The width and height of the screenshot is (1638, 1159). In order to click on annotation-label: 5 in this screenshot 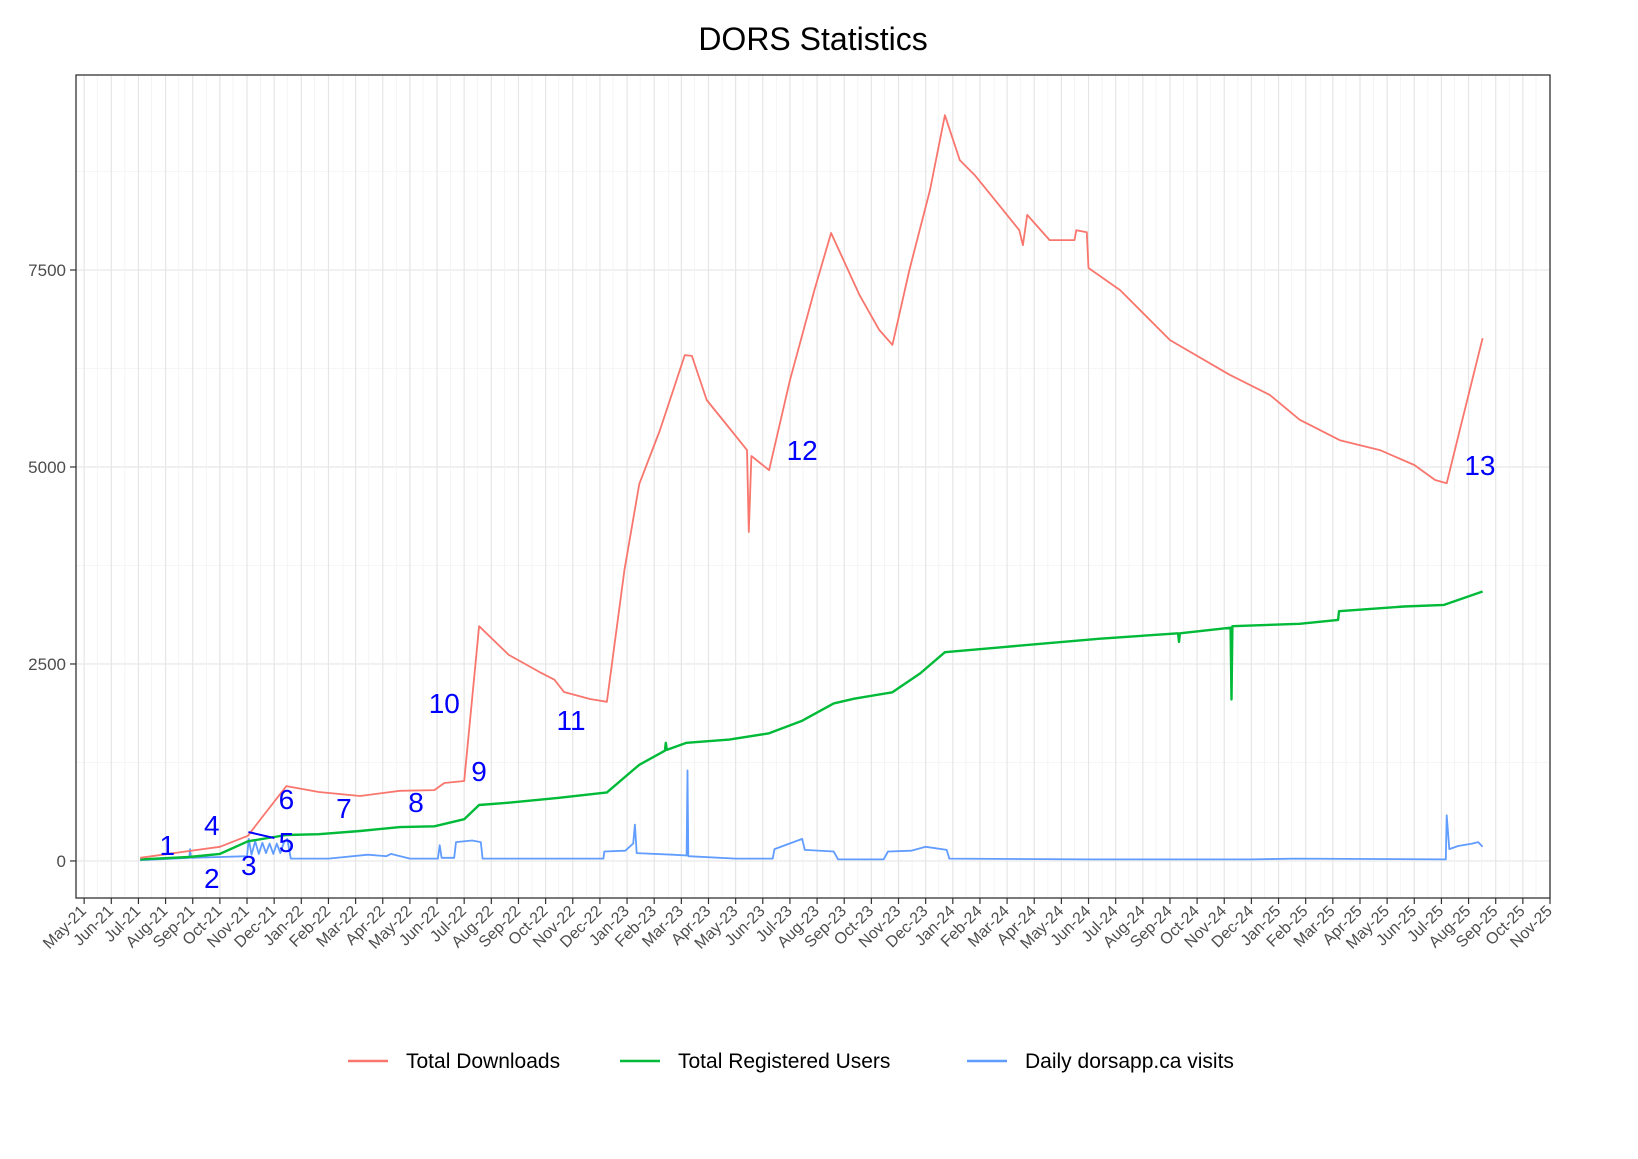, I will do `click(287, 842)`.